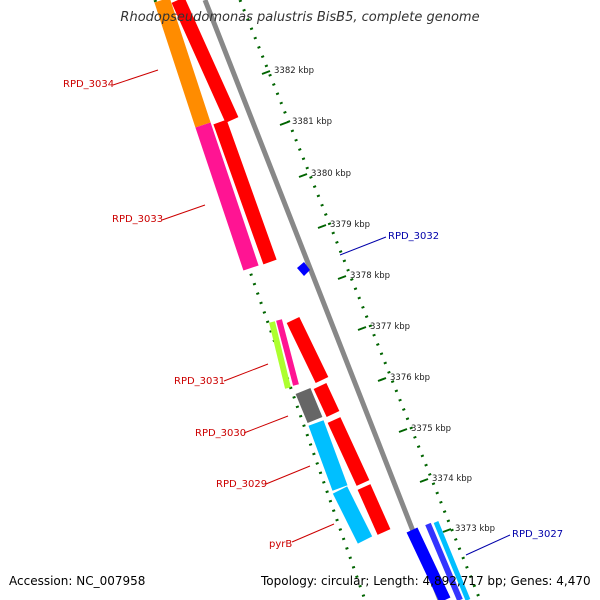 This screenshot has height=600, width=600. I want to click on tick-label: 3381 kbp, so click(312, 122).